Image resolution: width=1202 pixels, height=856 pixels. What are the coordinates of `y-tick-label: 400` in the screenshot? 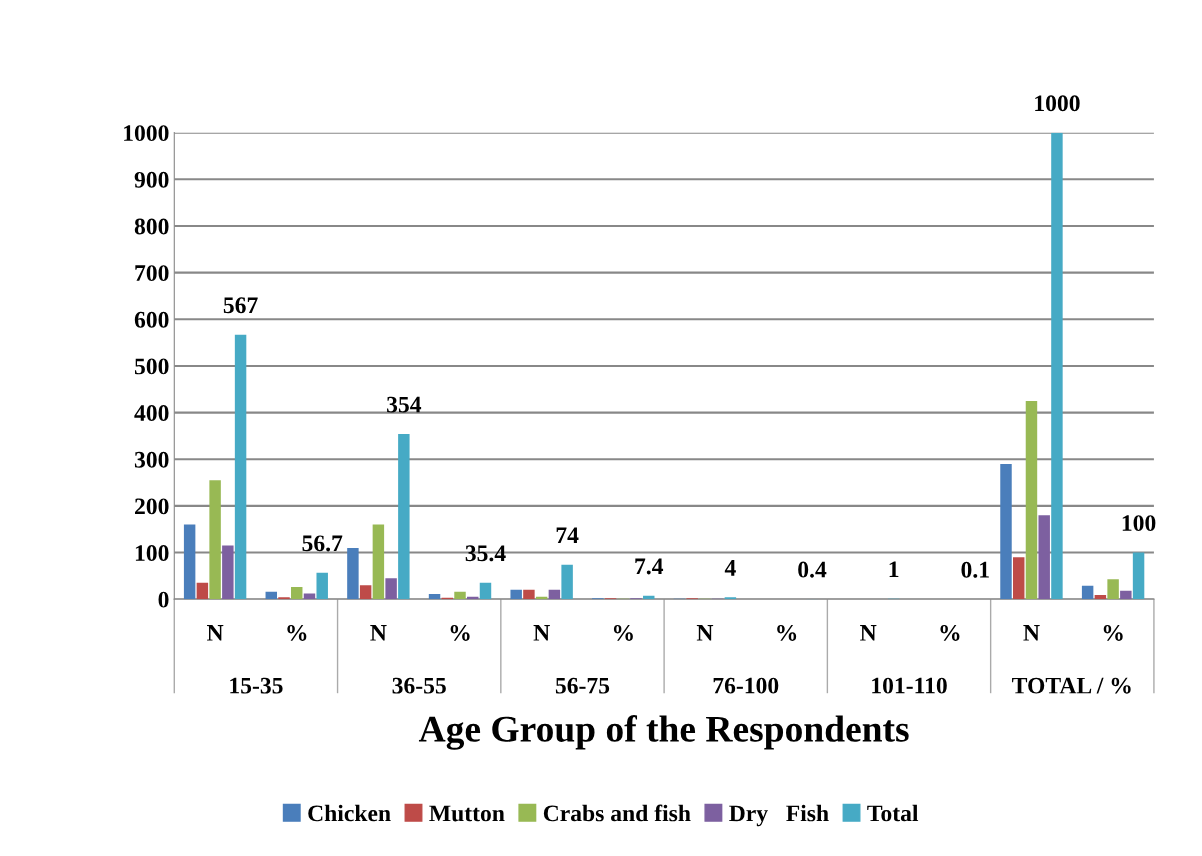 It's located at (151, 413).